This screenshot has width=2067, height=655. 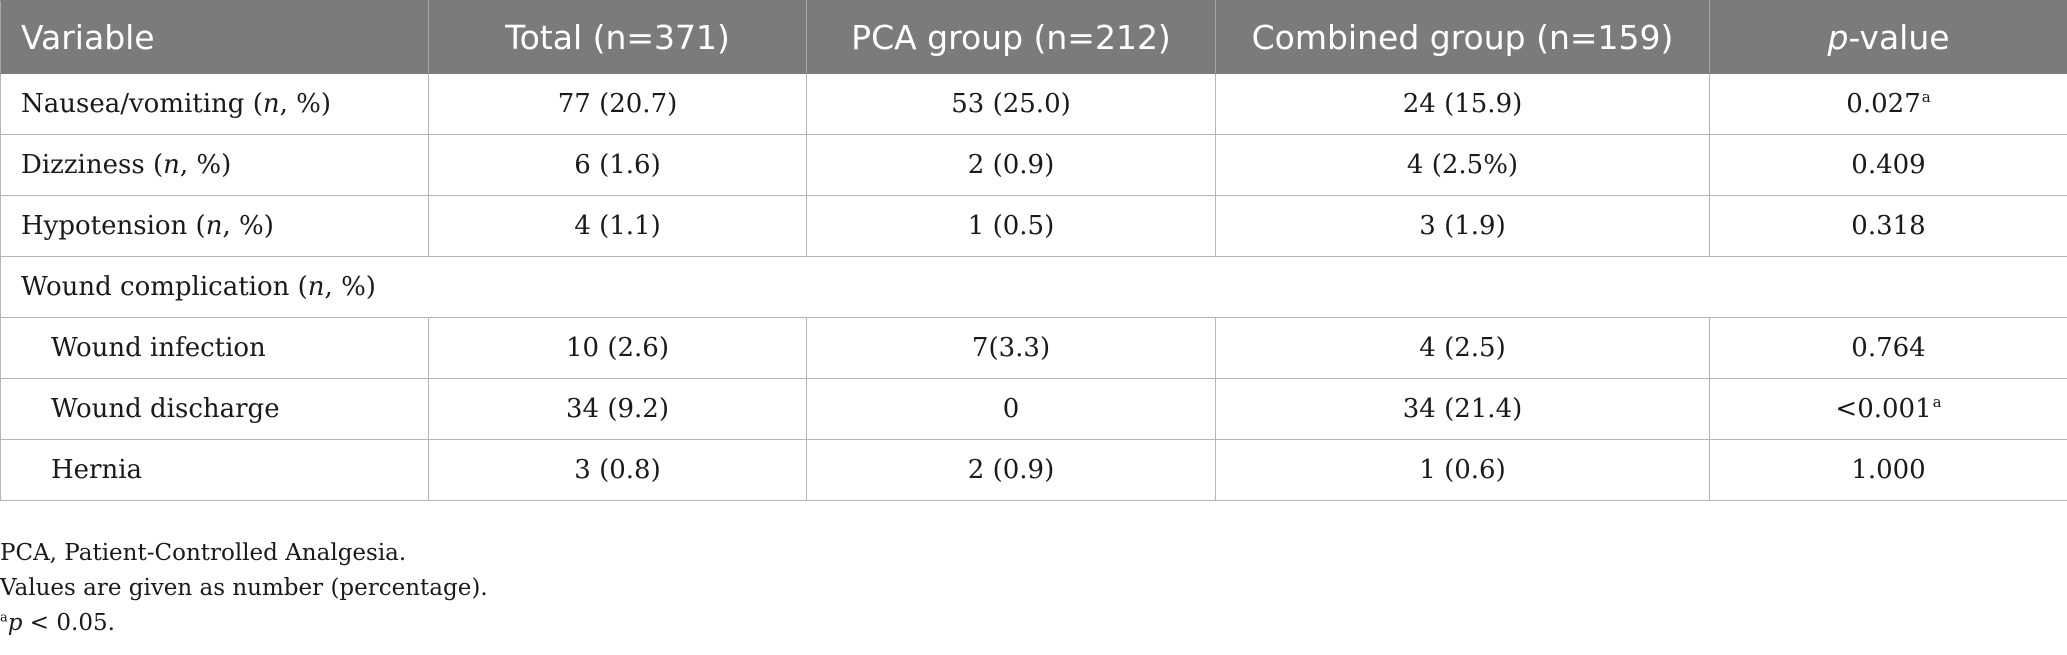 What do you see at coordinates (1883, 104) in the screenshot?
I see `p-value-text: 0.027` at bounding box center [1883, 104].